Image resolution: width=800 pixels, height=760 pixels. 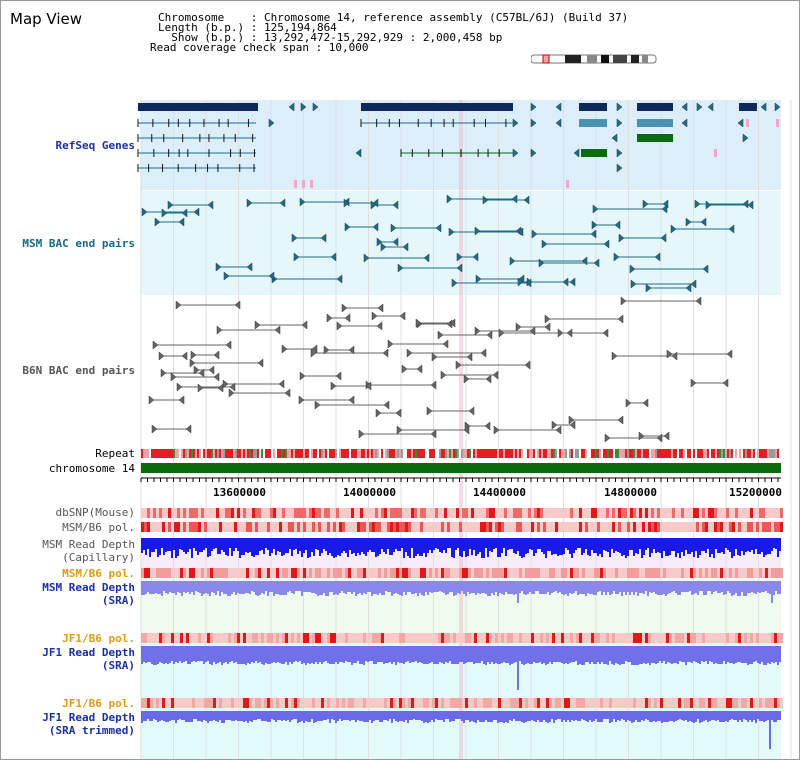 I want to click on gene-arrow, so click(x=740, y=123).